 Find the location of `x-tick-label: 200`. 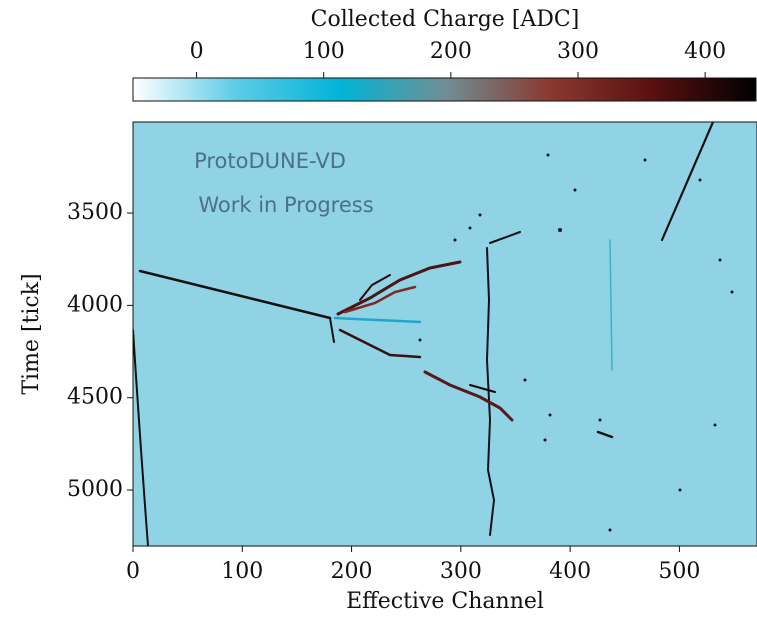

x-tick-label: 200 is located at coordinates (352, 571).